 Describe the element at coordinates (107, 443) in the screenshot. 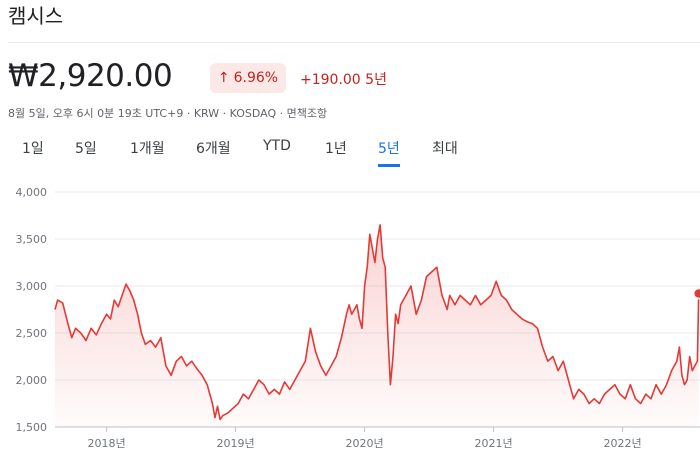

I see `x-tick-label: 2018년` at that location.